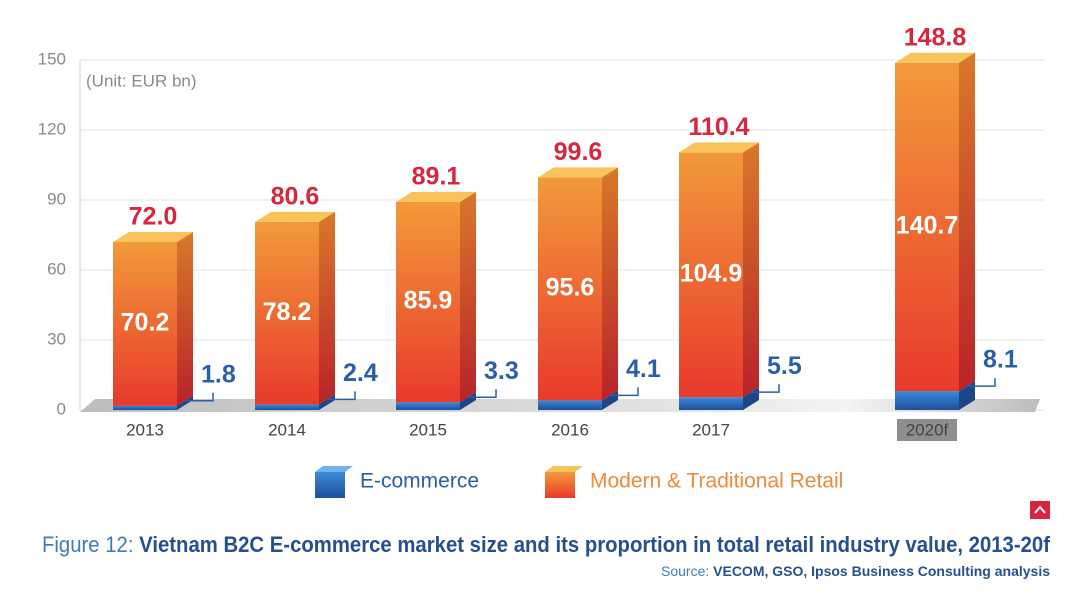 The image size is (1080, 605). What do you see at coordinates (56, 268) in the screenshot?
I see `y-tick-label: 60` at bounding box center [56, 268].